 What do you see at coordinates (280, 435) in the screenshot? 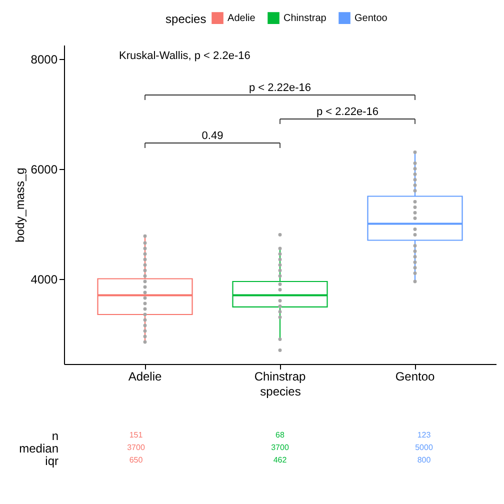
I see `text: 68` at bounding box center [280, 435].